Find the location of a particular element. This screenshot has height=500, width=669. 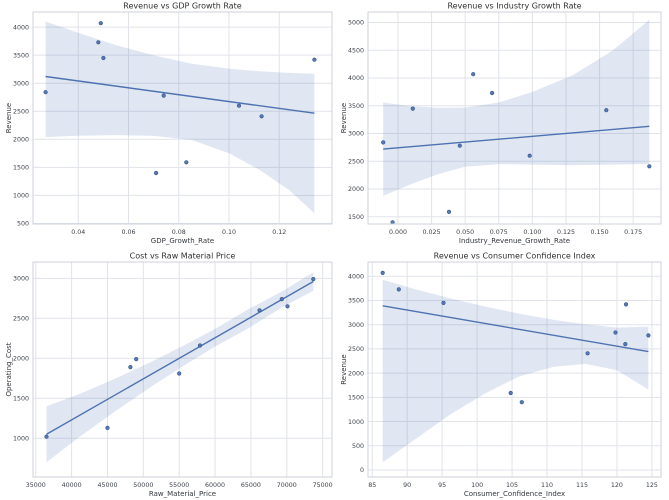

x-tick-label: 0.125 is located at coordinates (566, 232).